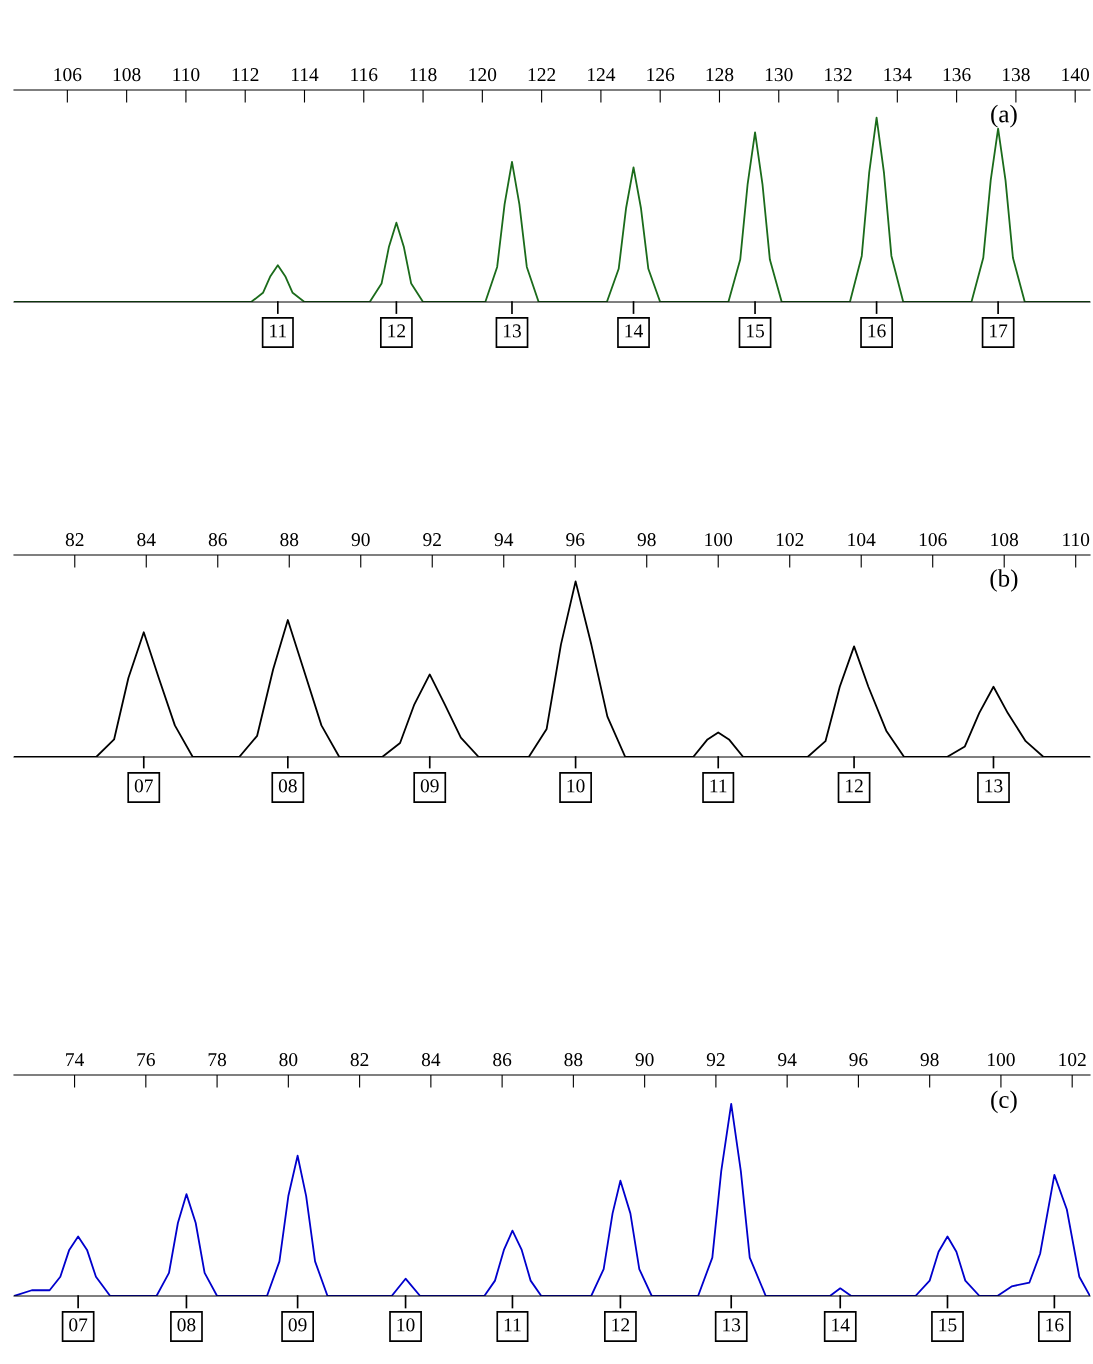 The image size is (1093, 1364). What do you see at coordinates (602, 74) in the screenshot?
I see `x-tick-label: 124` at bounding box center [602, 74].